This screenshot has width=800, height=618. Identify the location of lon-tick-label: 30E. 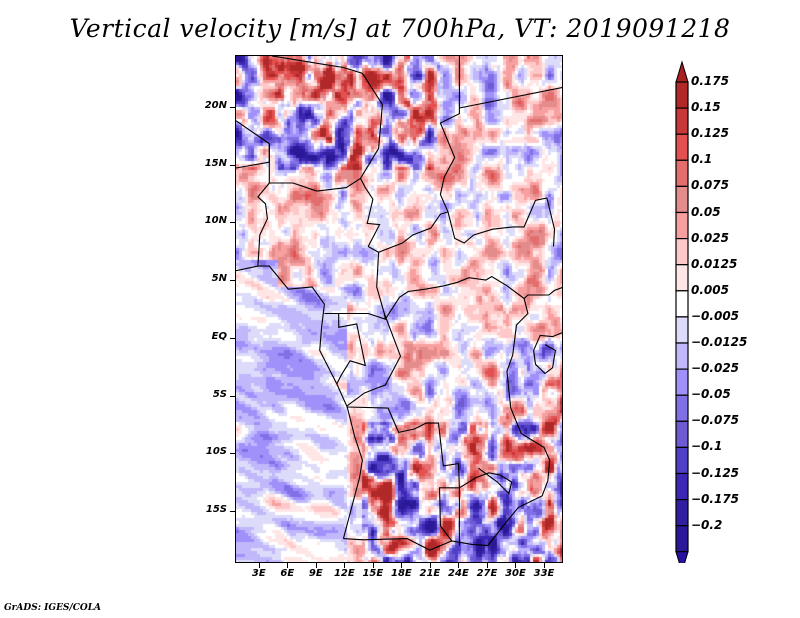
(515, 573).